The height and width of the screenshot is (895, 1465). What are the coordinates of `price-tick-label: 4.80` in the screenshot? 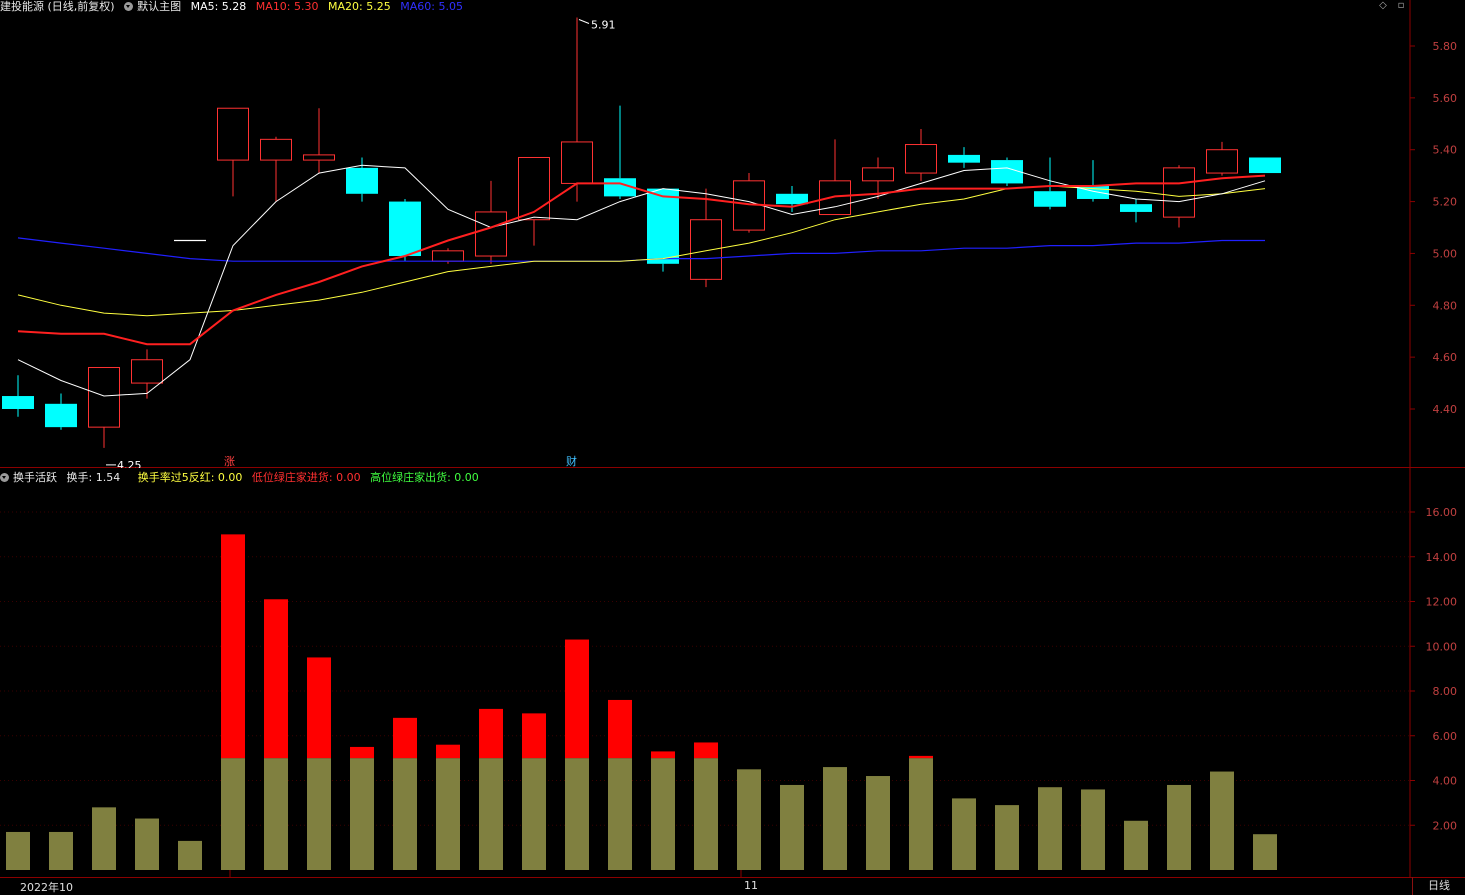 It's located at (1445, 305).